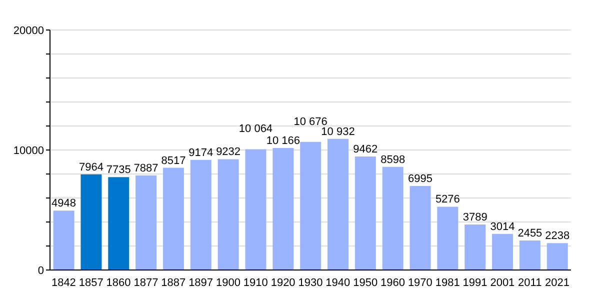 Image resolution: width=600 pixels, height=300 pixels. What do you see at coordinates (63, 282) in the screenshot?
I see `x-tick-label: 1842` at bounding box center [63, 282].